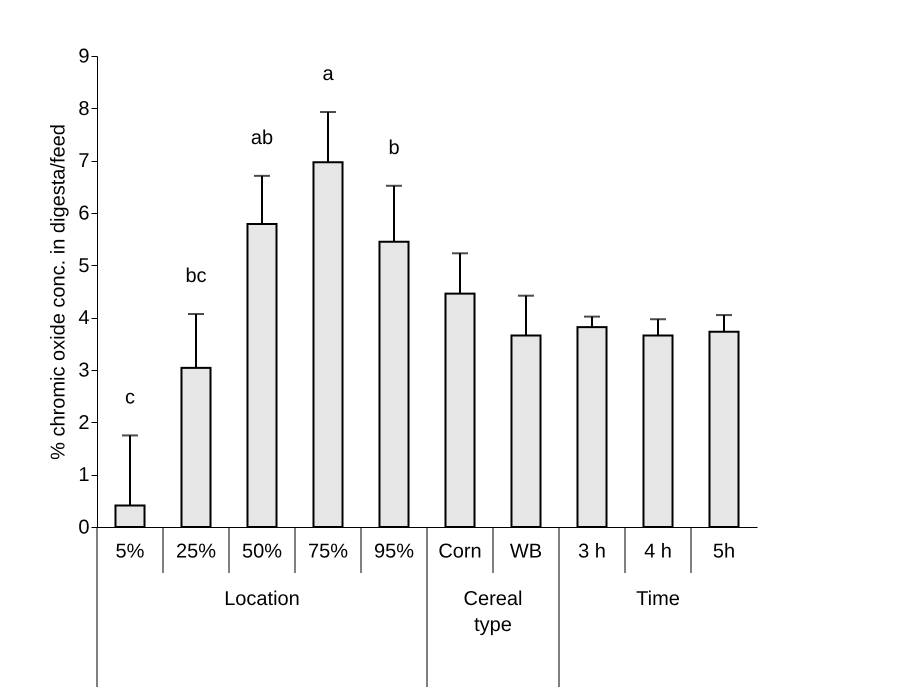 This screenshot has width=914, height=696. Describe the element at coordinates (84, 109) in the screenshot. I see `y-tick-label: 8` at that location.